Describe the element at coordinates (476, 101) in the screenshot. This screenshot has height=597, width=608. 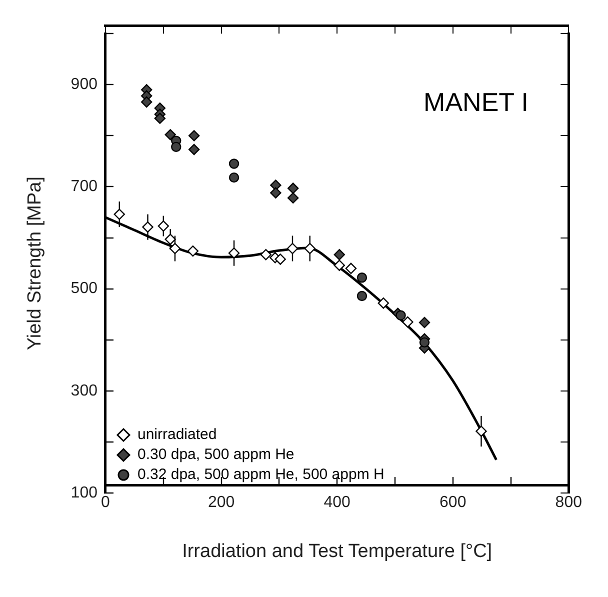
I see `annotation: MANET I` at that location.